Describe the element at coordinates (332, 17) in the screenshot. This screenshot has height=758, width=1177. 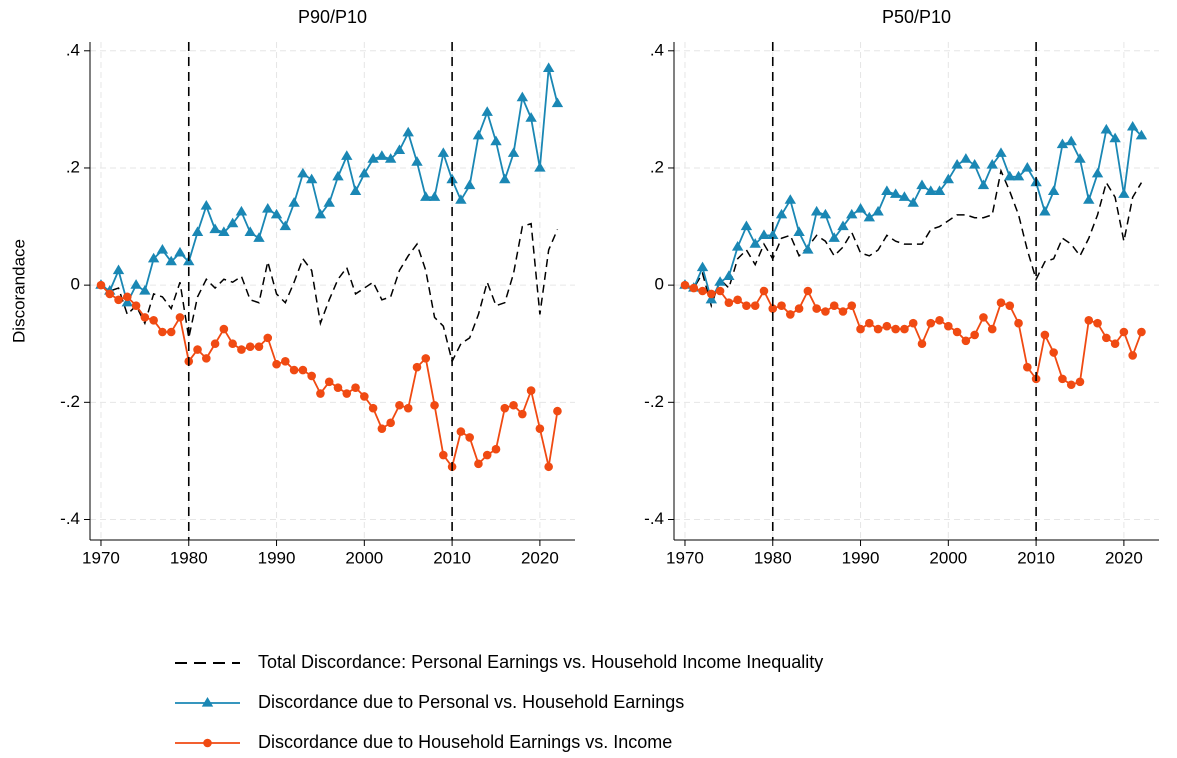
I see `panel-title: P90/P10` at that location.